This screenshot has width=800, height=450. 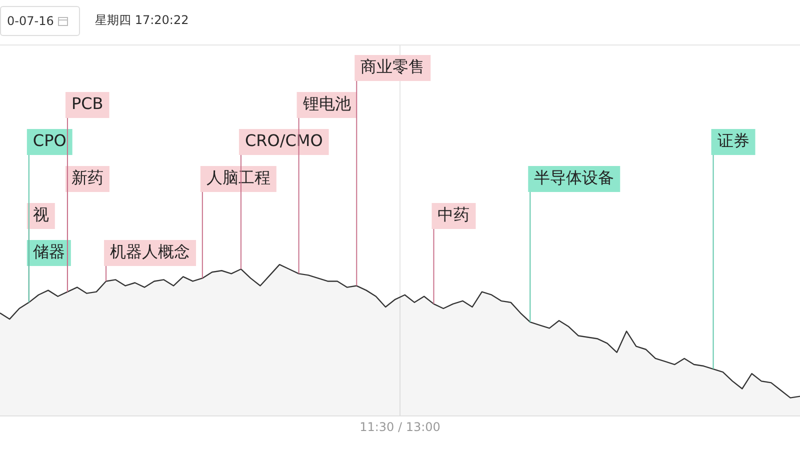 What do you see at coordinates (49, 140) in the screenshot?
I see `text: CPO` at bounding box center [49, 140].